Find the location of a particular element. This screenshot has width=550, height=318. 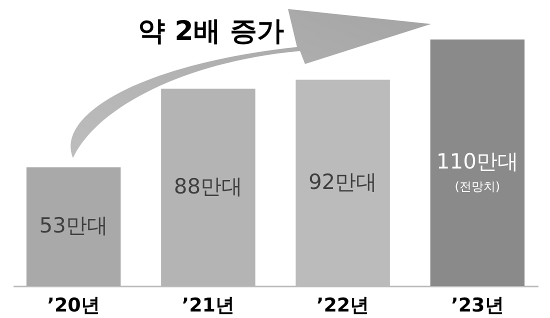

data-label: 53만대 is located at coordinates (73, 226).